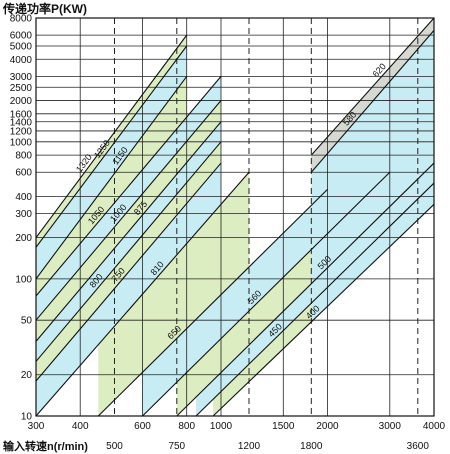  What do you see at coordinates (418, 446) in the screenshot?
I see `x-tick-label-bottom: 3600` at bounding box center [418, 446].